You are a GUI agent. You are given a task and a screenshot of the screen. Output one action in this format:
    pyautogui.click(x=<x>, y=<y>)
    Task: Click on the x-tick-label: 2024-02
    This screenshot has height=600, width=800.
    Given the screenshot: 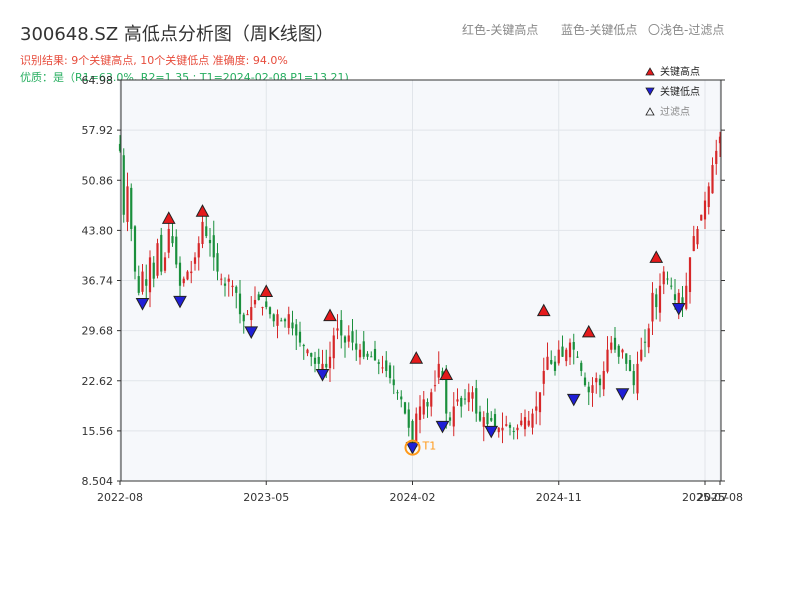 What is the action you would take?
    pyautogui.click(x=413, y=497)
    